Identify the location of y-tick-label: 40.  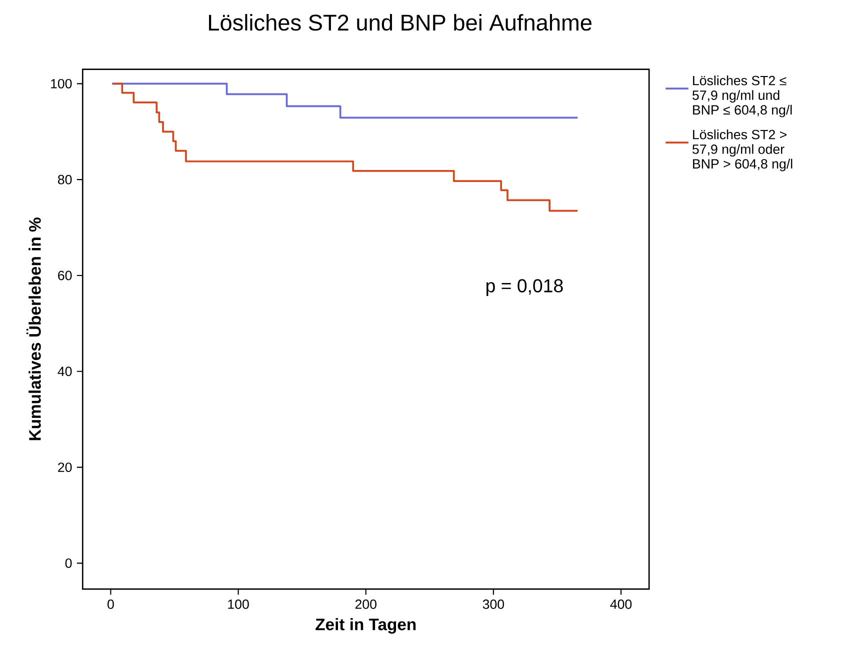
(65, 371).